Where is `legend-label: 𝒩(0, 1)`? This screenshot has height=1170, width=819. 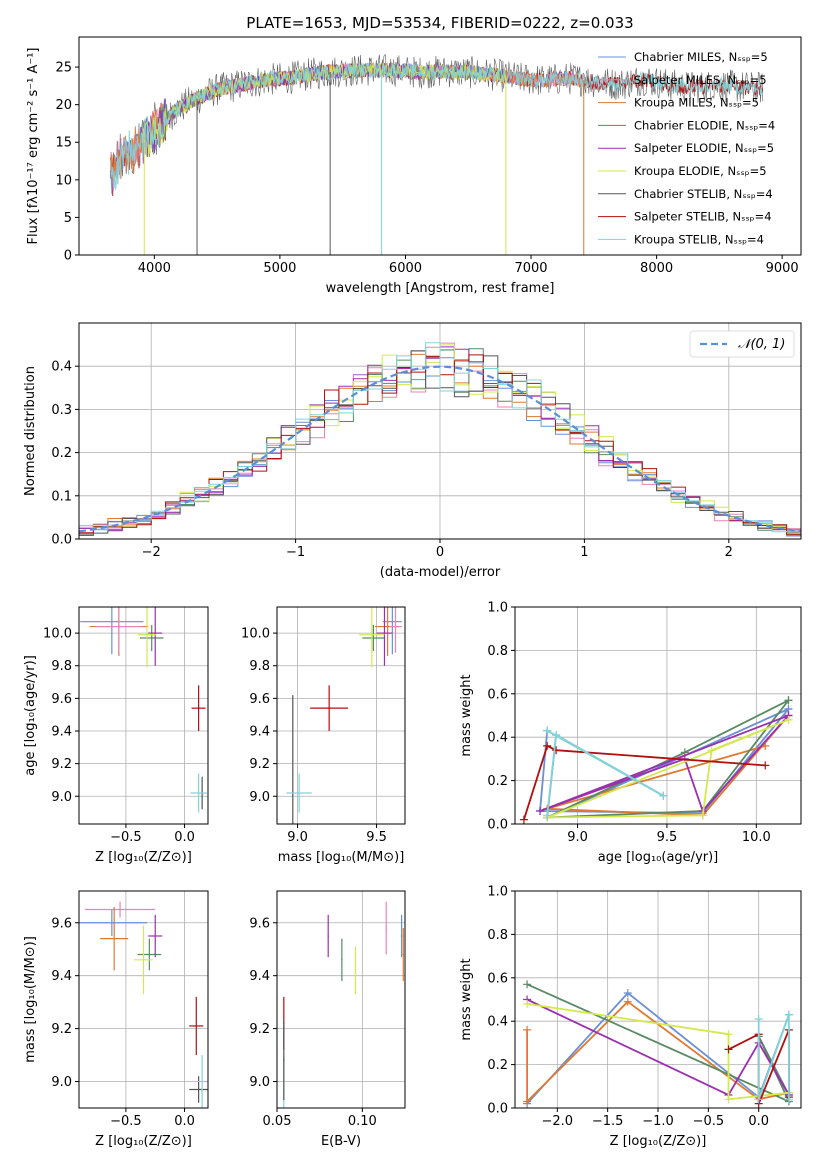
legend-label: 𝒩(0, 1) is located at coordinates (761, 344).